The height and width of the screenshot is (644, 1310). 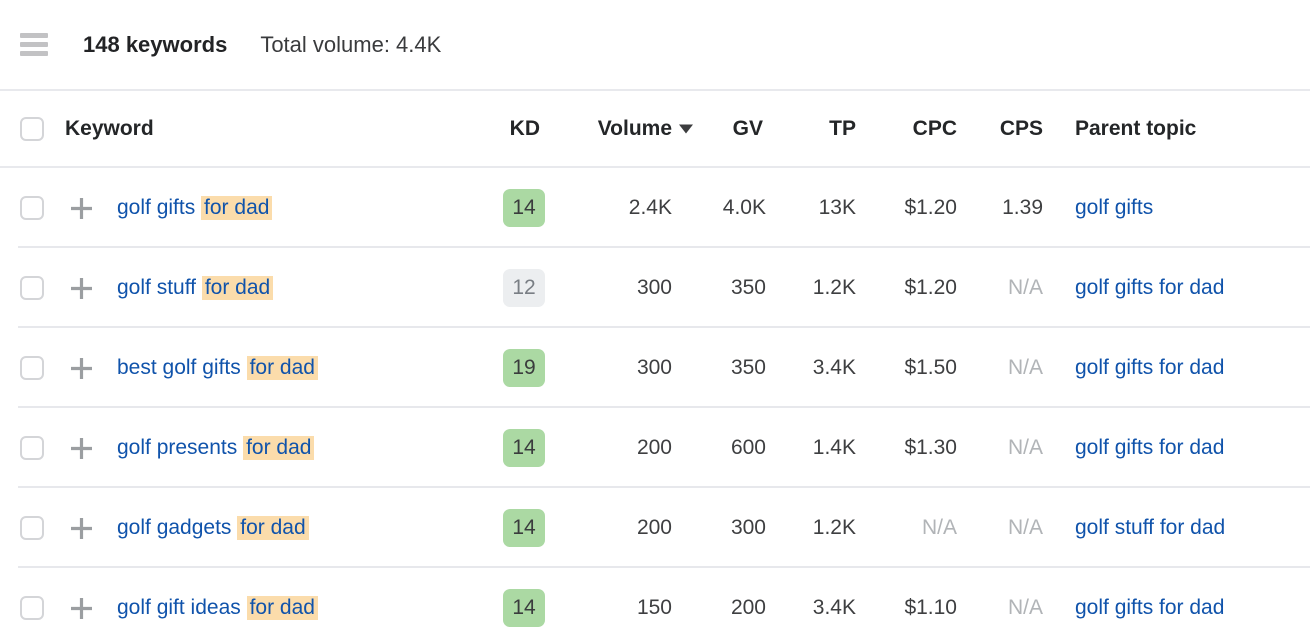 I want to click on tp-cell: 13K, so click(x=837, y=207).